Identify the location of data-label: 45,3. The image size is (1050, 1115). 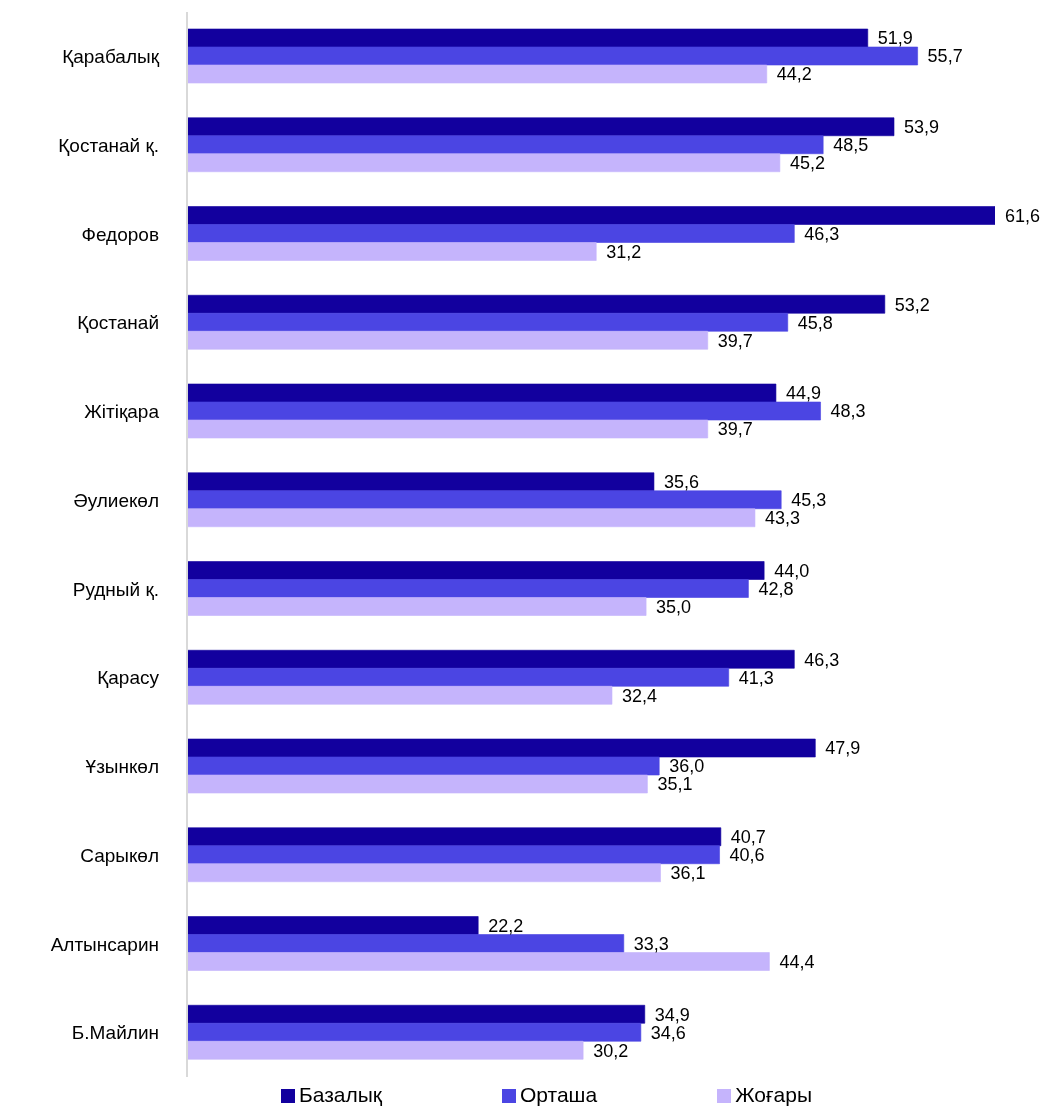
(809, 500).